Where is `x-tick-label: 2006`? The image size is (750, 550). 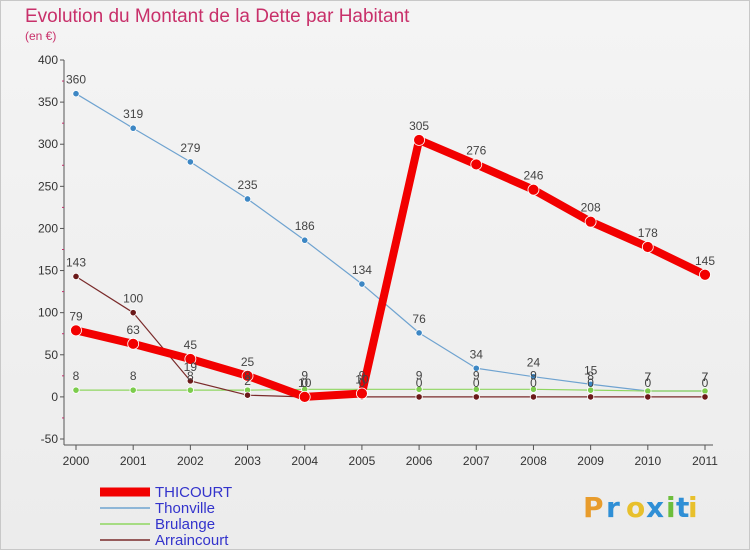
x-tick-label: 2006 is located at coordinates (419, 461).